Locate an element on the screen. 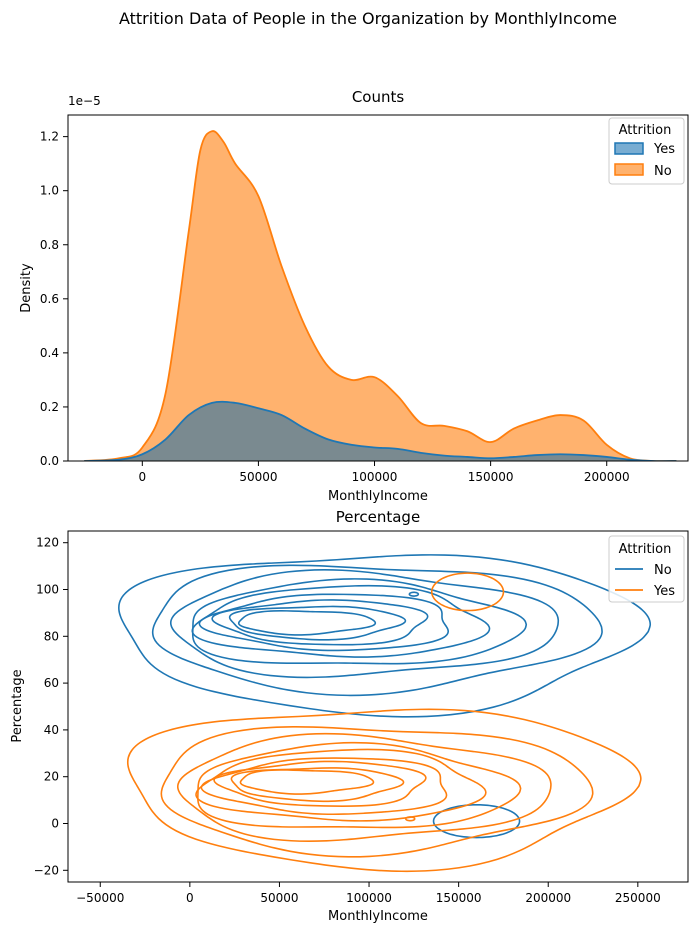 This screenshot has height=933, width=698. percentage-x-tick-label: 150000 is located at coordinates (459, 898).